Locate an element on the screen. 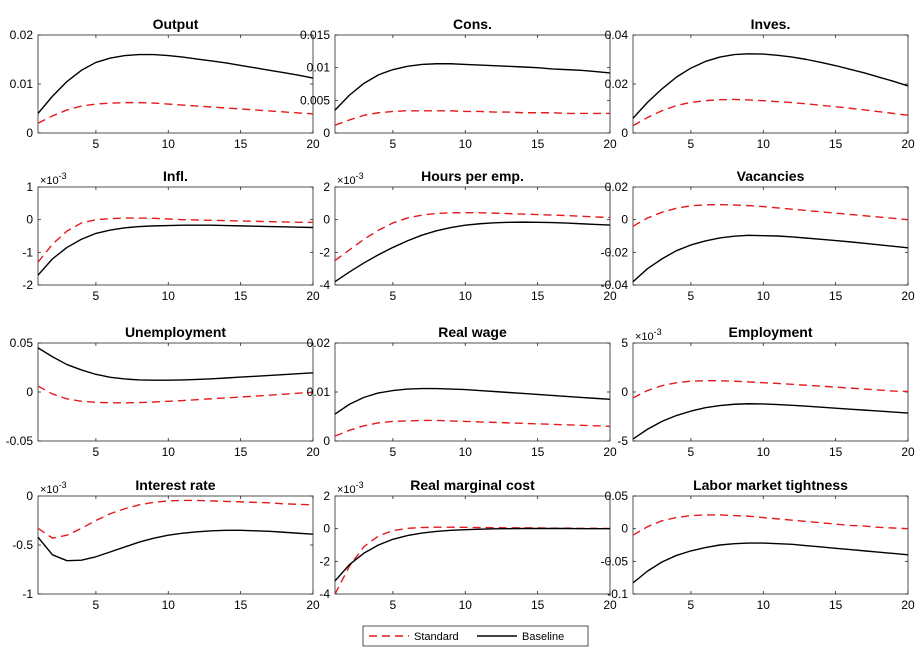 Image resolution: width=919 pixels, height=652 pixels. panel-hours-per-emp: Hours per emp. ×10⁻³ 5 10 15 20 -4 -2 0 2 is located at coordinates (468, 235).